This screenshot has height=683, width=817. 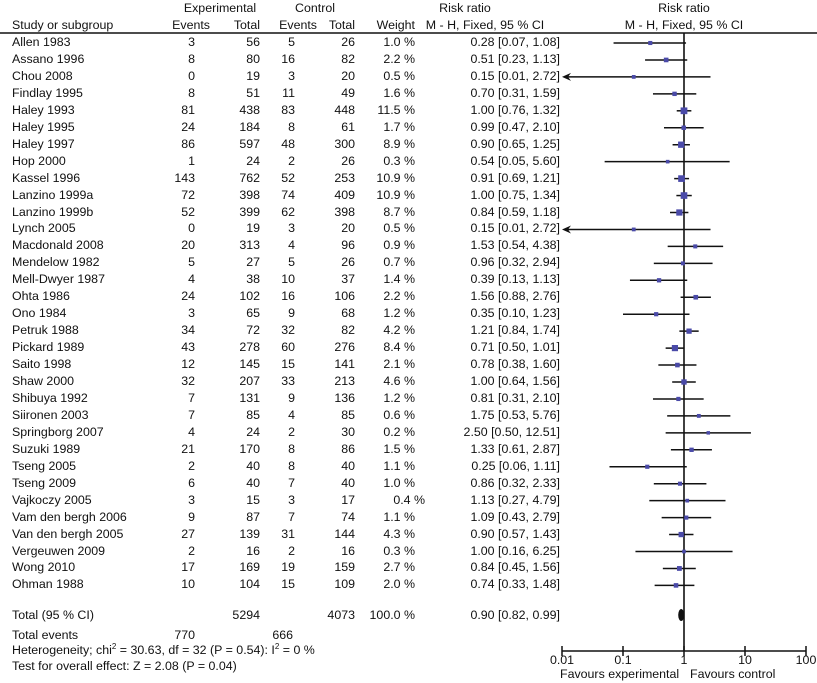 I want to click on risk-ratio-ci: 0.39 [0.13, 1.13], so click(x=515, y=279).